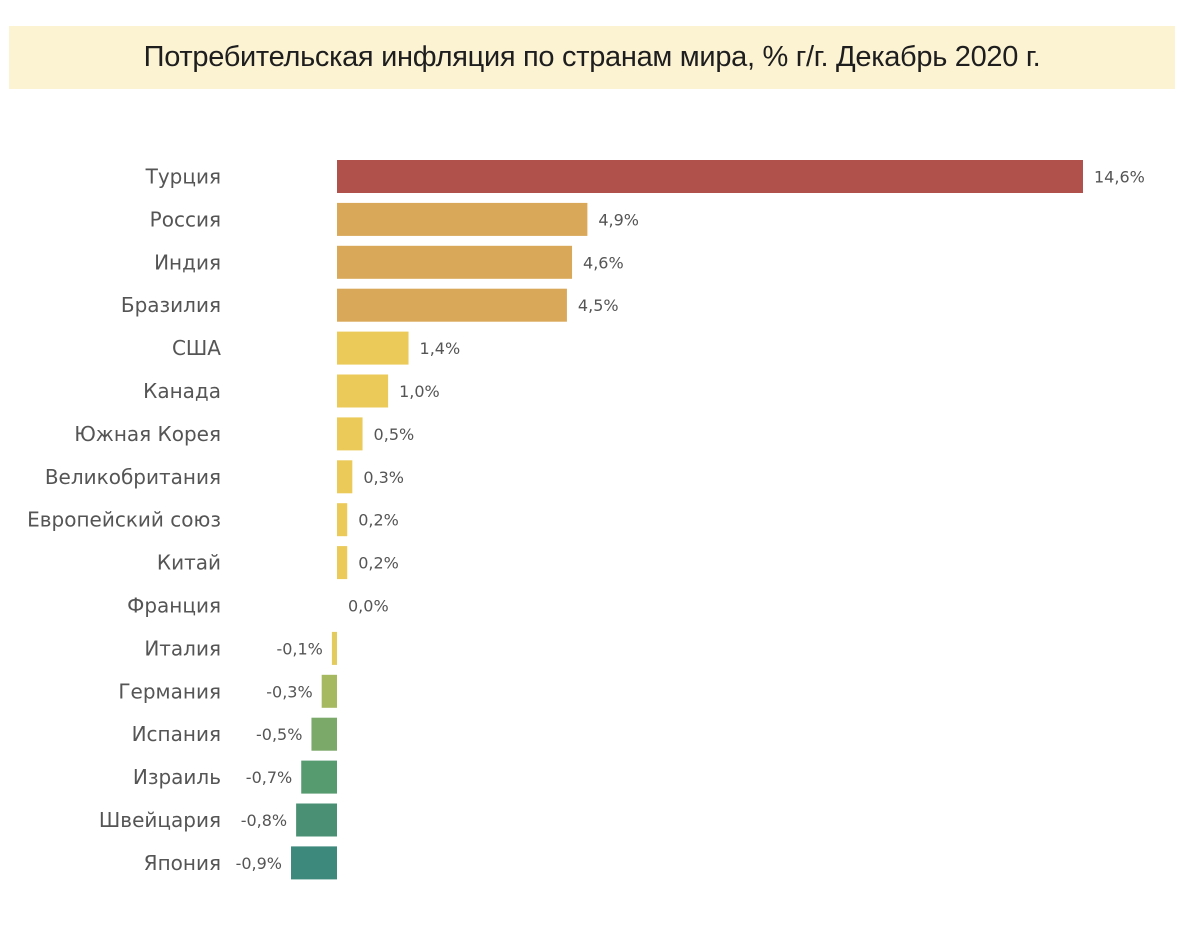  What do you see at coordinates (133, 477) in the screenshot?
I see `category-label-row-7: Великобритания` at bounding box center [133, 477].